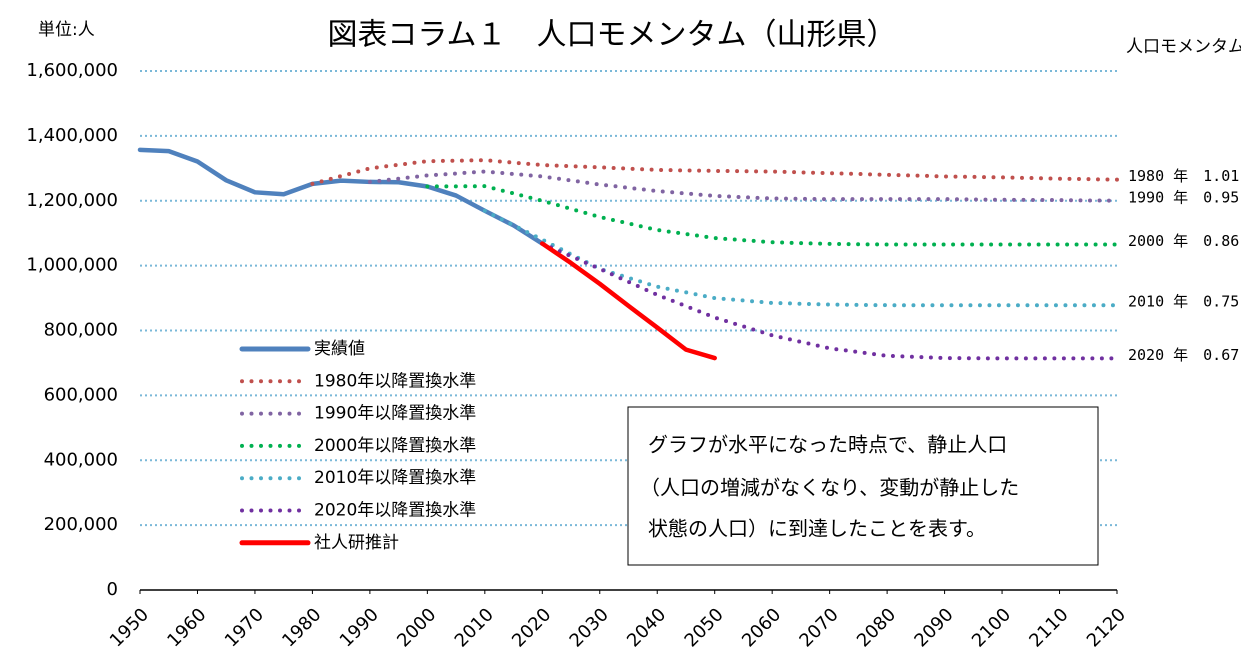 Image resolution: width=1241 pixels, height=650 pixels. I want to click on annotation-line: 状態の人口）に到達したことを表す。, so click(817, 529).